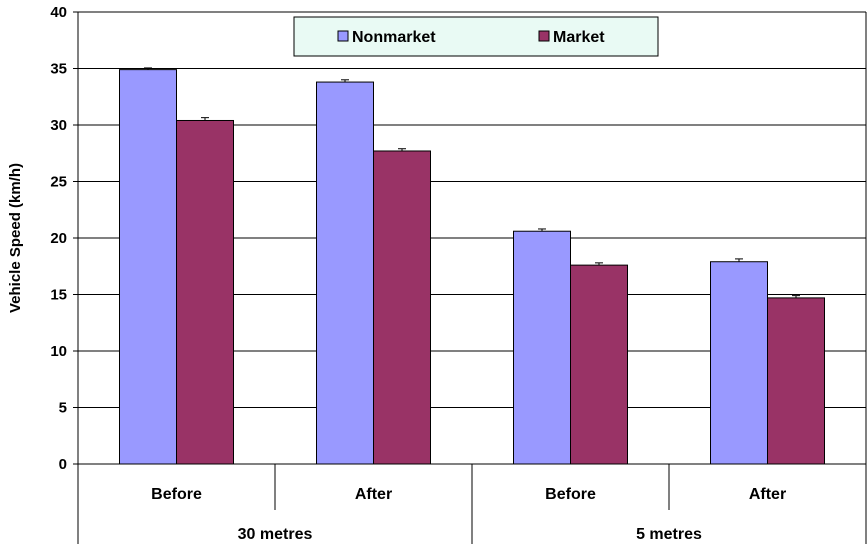  Describe the element at coordinates (275, 534) in the screenshot. I see `x-group-label: 30 metres` at that location.